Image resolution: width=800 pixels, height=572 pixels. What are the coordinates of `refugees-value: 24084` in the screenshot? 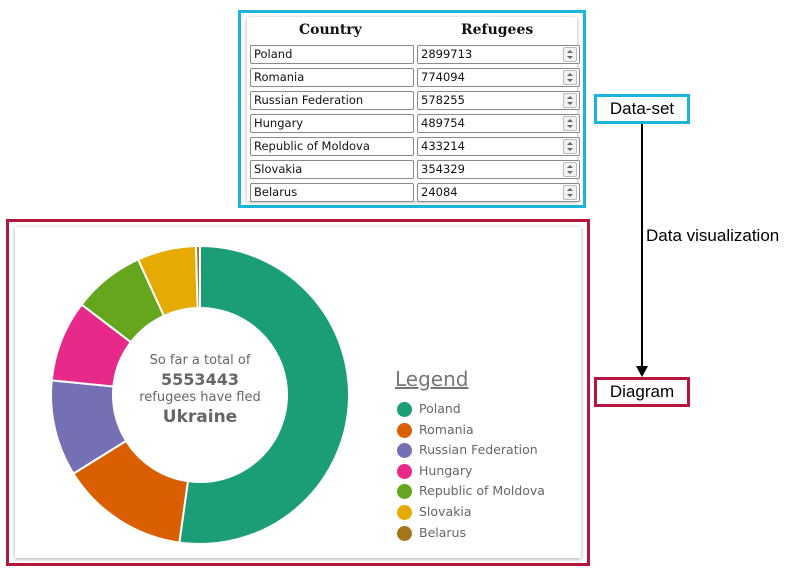 It's located at (439, 192).